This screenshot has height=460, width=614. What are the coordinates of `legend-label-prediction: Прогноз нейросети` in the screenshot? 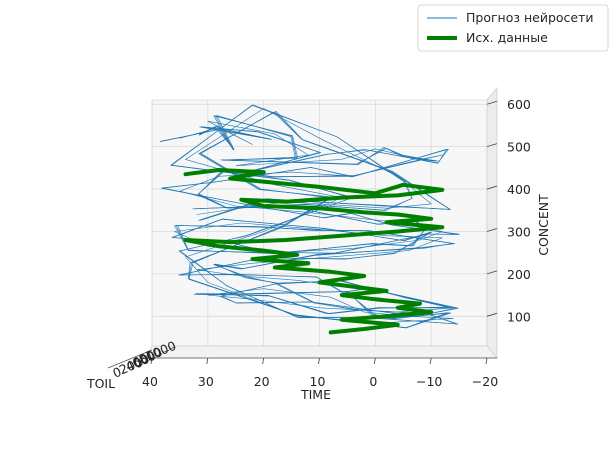 It's located at (530, 17).